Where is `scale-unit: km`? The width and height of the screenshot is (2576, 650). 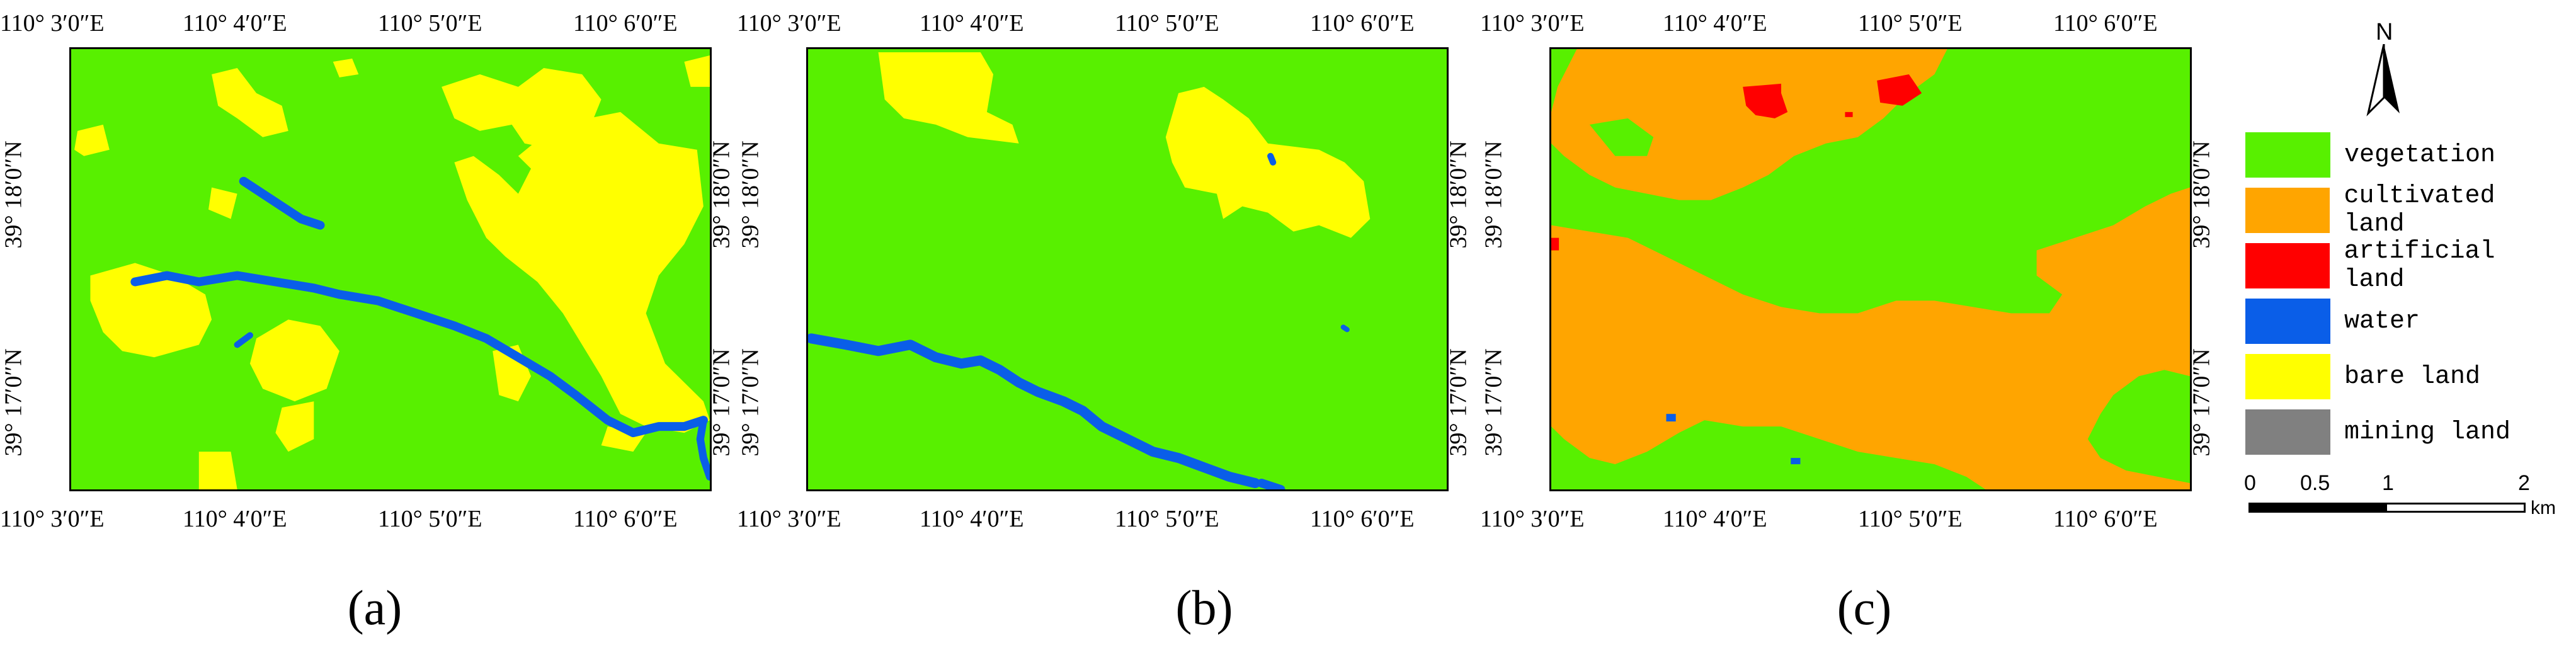 scale-unit: km is located at coordinates (2543, 508).